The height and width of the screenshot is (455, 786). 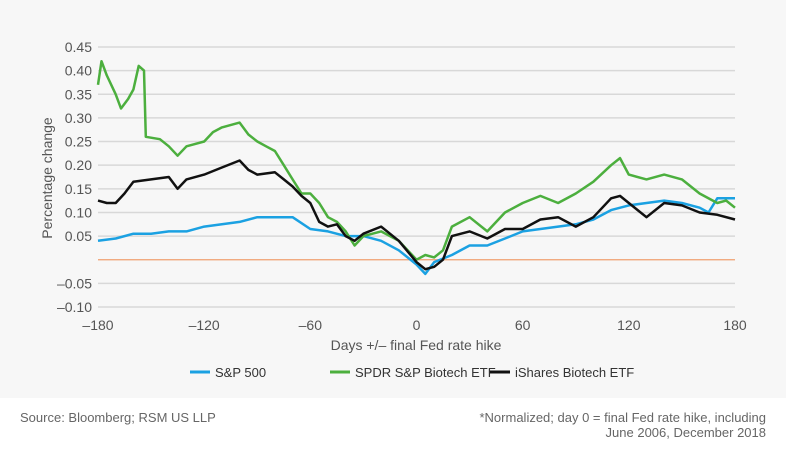 What do you see at coordinates (417, 325) in the screenshot?
I see `x-tick-label: 0` at bounding box center [417, 325].